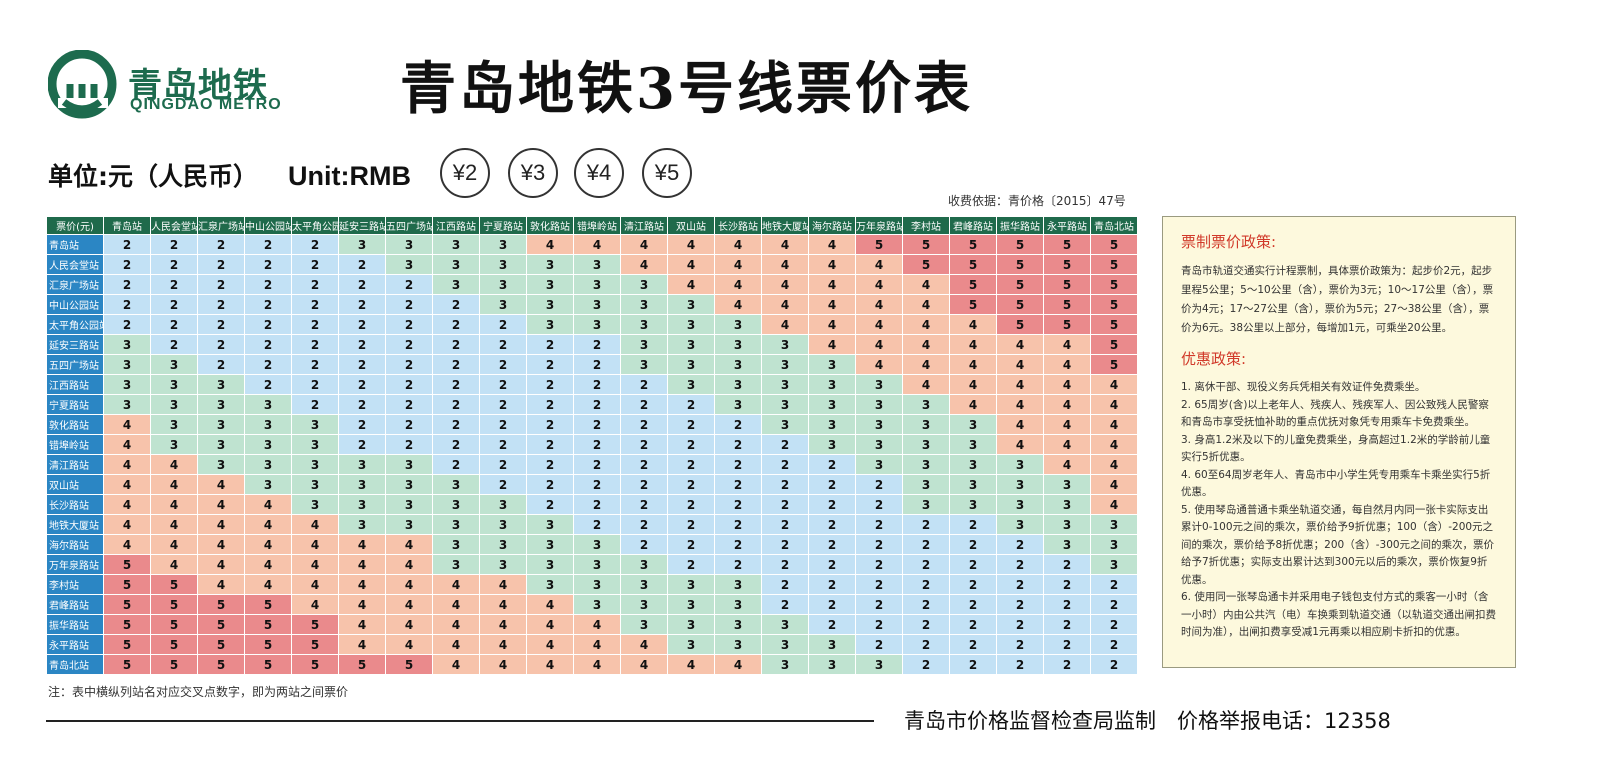  What do you see at coordinates (75, 344) in the screenshot?
I see `row-header: 延安三路站` at bounding box center [75, 344].